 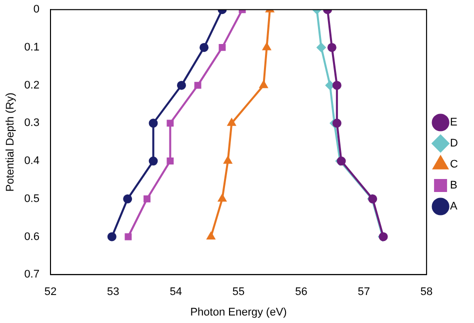 What do you see at coordinates (364, 292) in the screenshot?
I see `x-tick-label: 57` at bounding box center [364, 292].